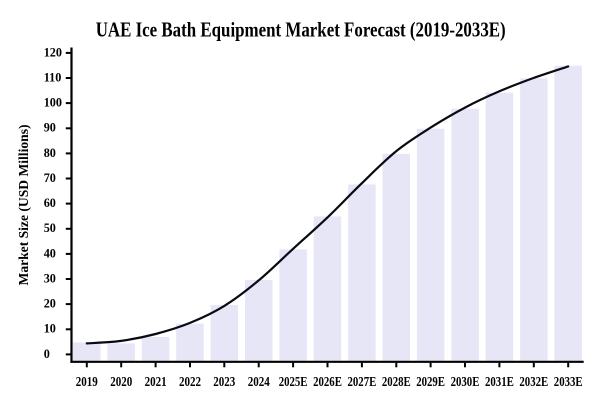  What do you see at coordinates (568, 381) in the screenshot?
I see `svg-text: 2033E` at bounding box center [568, 381].